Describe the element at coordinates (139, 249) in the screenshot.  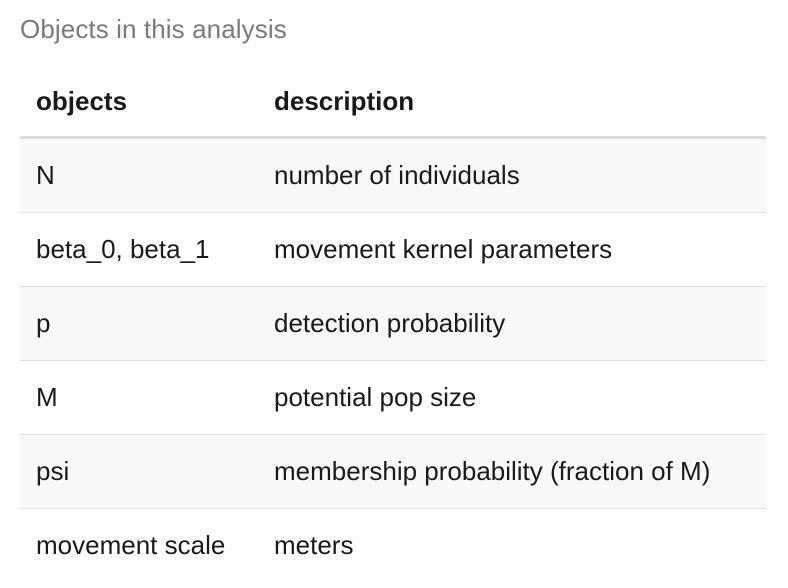
I see `object-cell: beta_0, beta_1` at that location.